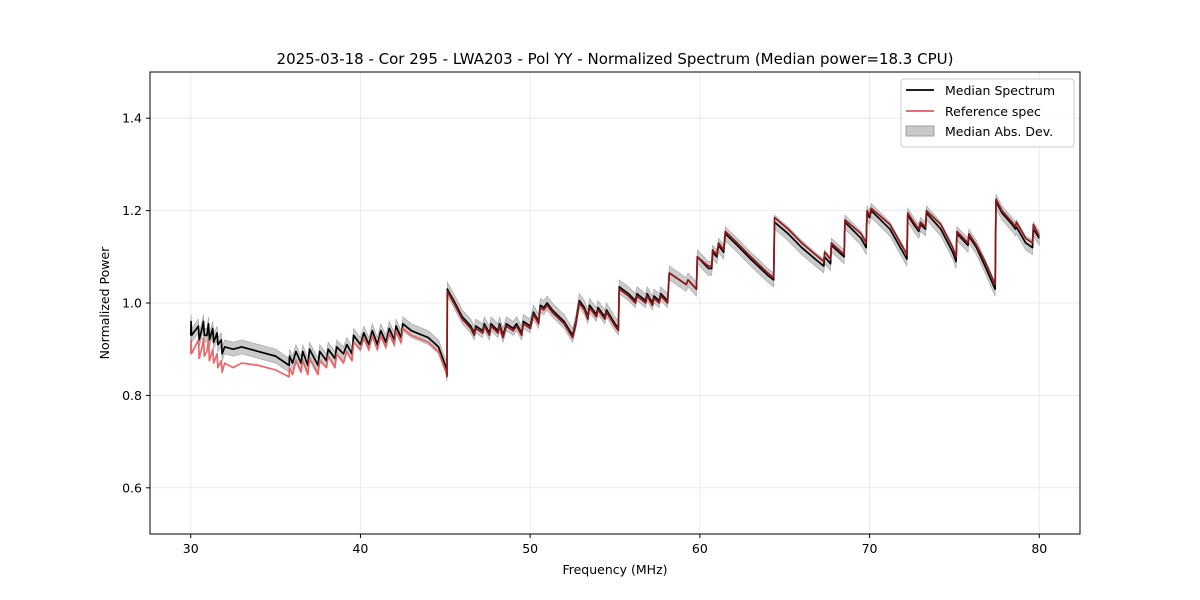 This screenshot has height=600, width=1200. What do you see at coordinates (104, 303) in the screenshot?
I see `y-axis-label: Normalized Power` at bounding box center [104, 303].